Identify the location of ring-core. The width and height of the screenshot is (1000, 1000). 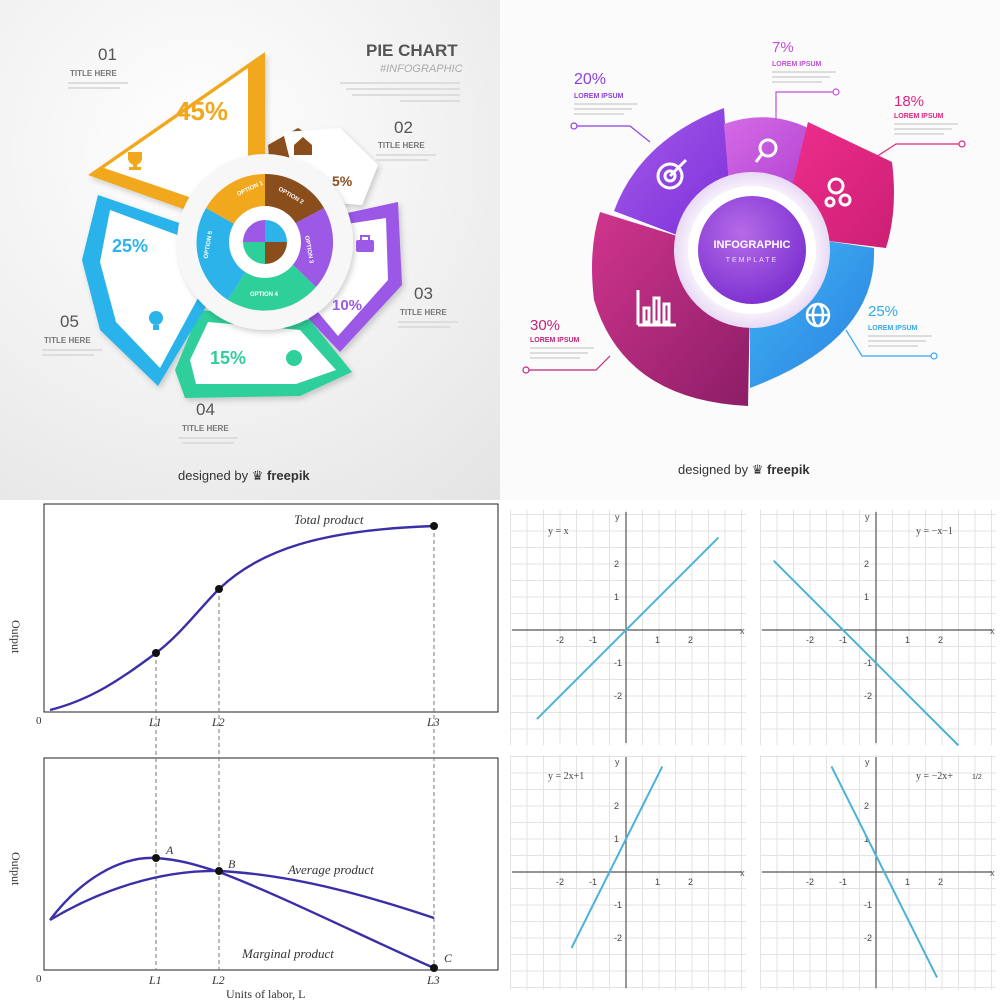
(752, 250).